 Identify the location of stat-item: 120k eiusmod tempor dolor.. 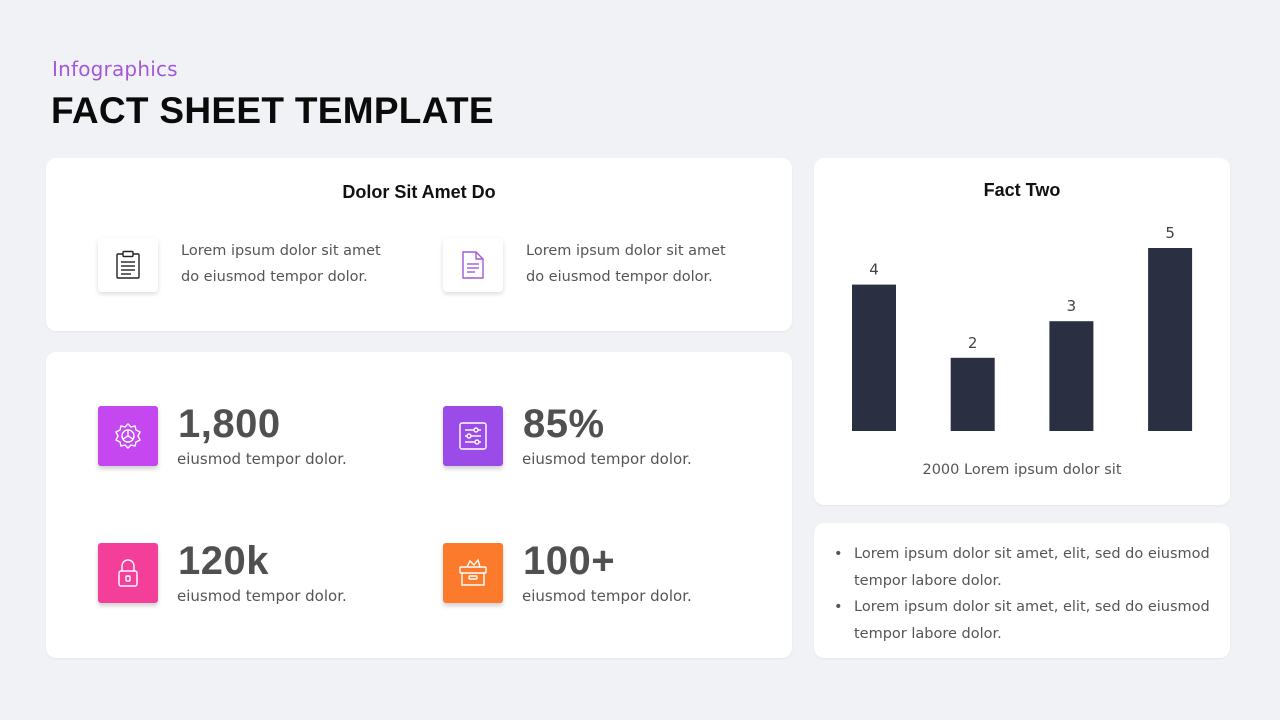
(248, 572).